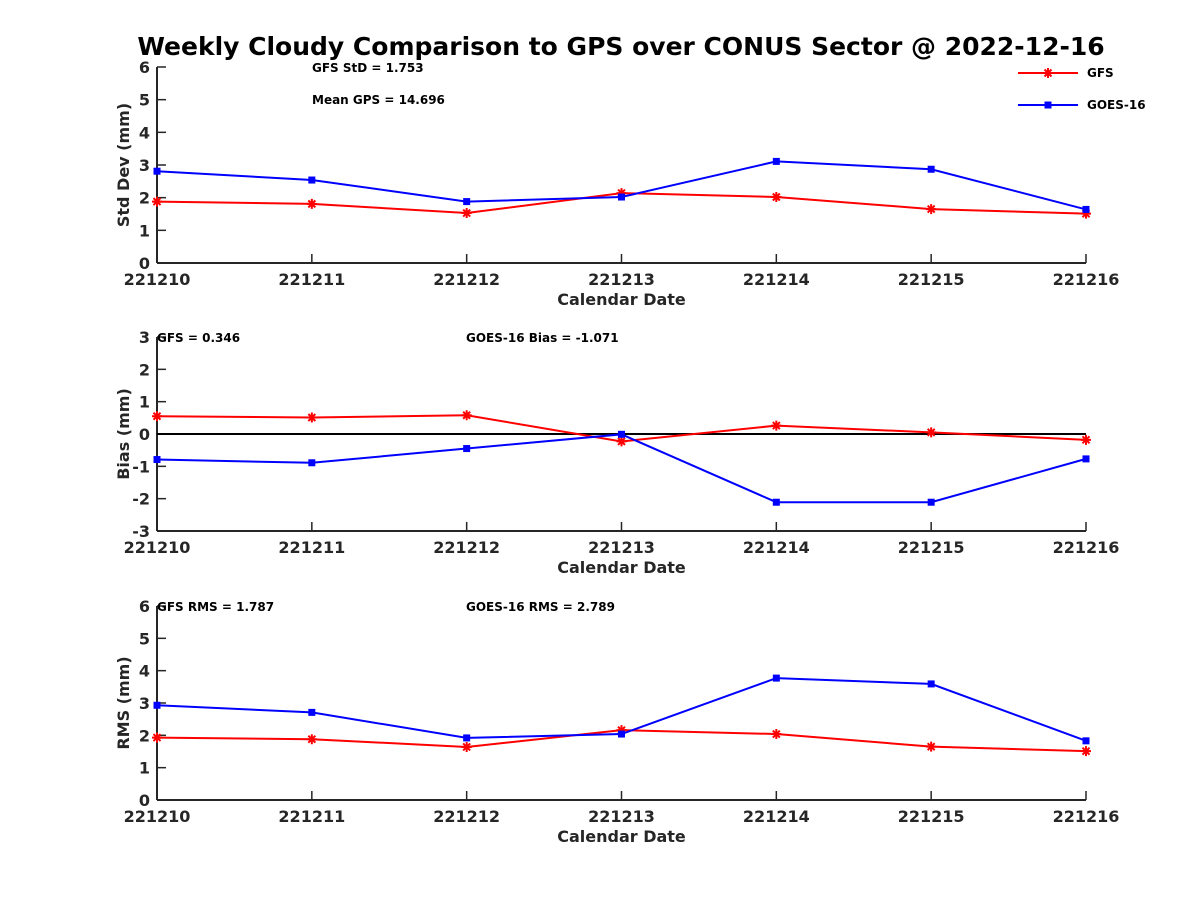 The height and width of the screenshot is (900, 1200). What do you see at coordinates (1100, 73) in the screenshot?
I see `legend-label: GFS` at bounding box center [1100, 73].